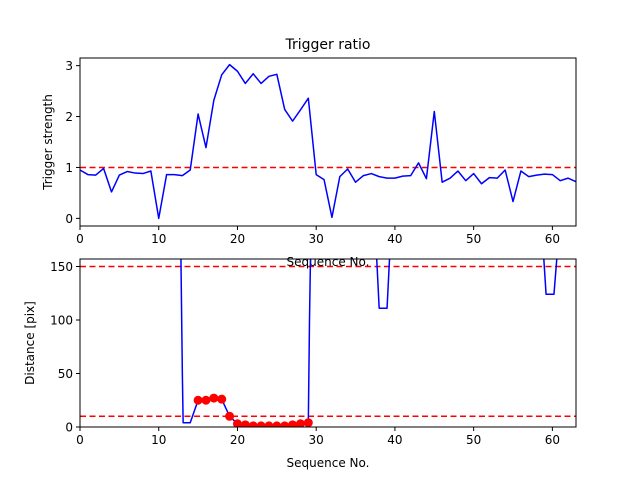 This screenshot has width=640, height=485. Describe the element at coordinates (48, 142) in the screenshot. I see `y-axis-label: Trigger strength` at that location.